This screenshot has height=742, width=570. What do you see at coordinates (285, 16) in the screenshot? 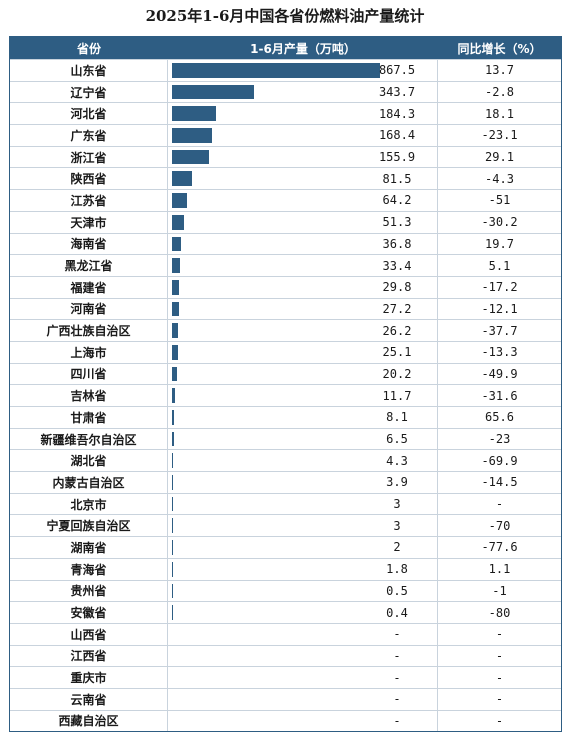
I see `chart-title: 2025年1-6月中国各省份燃料油产量统计` at bounding box center [285, 16].